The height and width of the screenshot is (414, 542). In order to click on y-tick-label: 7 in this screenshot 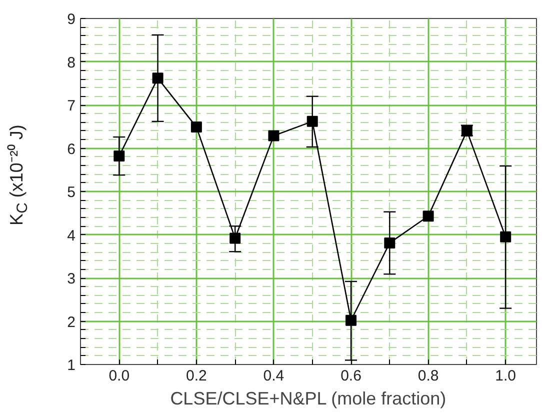, I will do `click(71, 106)`.